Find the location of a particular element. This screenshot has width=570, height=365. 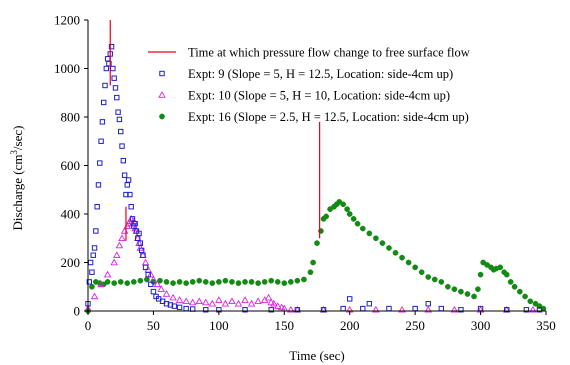

x-tick-label: 300 is located at coordinates (481, 325).